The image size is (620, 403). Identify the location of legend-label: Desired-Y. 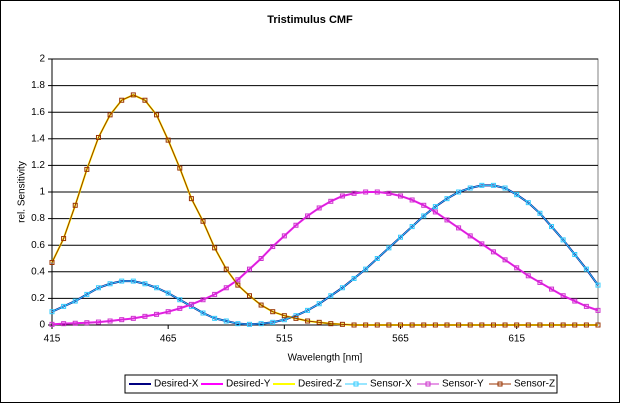
(248, 384).